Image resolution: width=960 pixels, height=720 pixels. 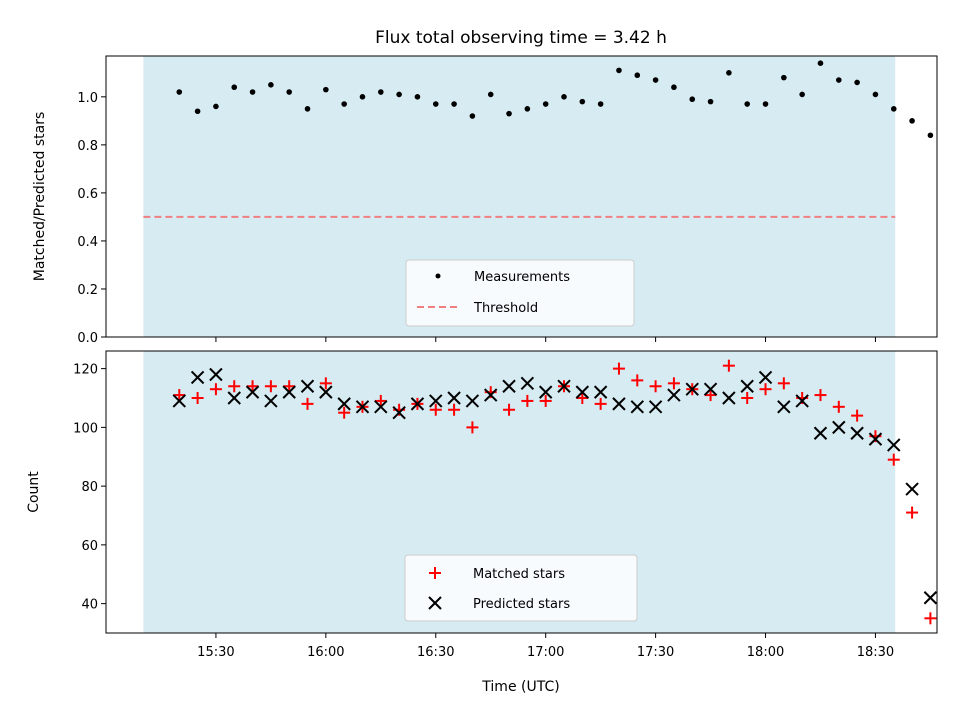 I want to click on x-tick-label: 16:00, so click(x=325, y=652).